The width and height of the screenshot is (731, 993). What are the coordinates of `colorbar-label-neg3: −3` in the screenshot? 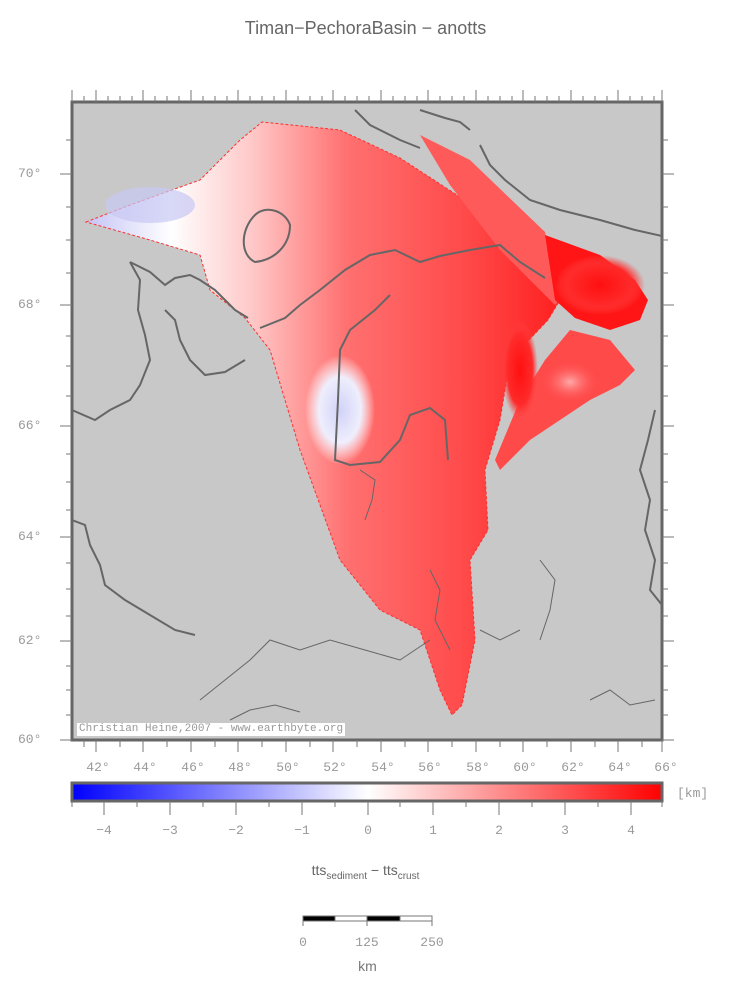 It's located at (170, 830).